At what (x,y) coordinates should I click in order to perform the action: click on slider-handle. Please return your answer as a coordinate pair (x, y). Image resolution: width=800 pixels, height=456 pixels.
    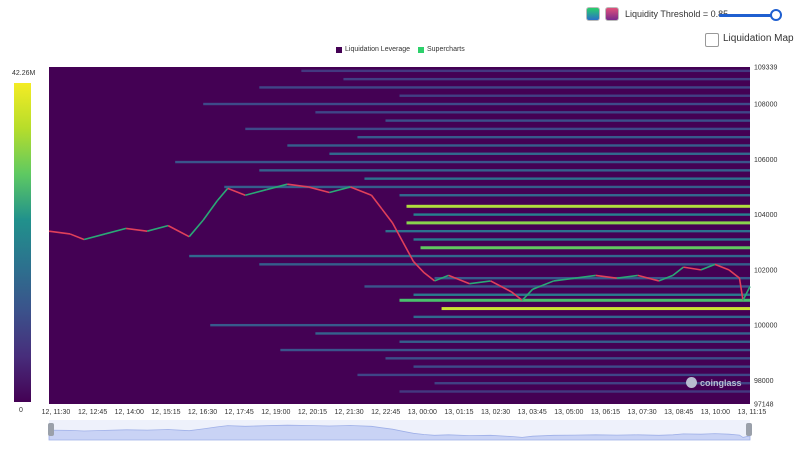
    Looking at the image, I should click on (776, 15).